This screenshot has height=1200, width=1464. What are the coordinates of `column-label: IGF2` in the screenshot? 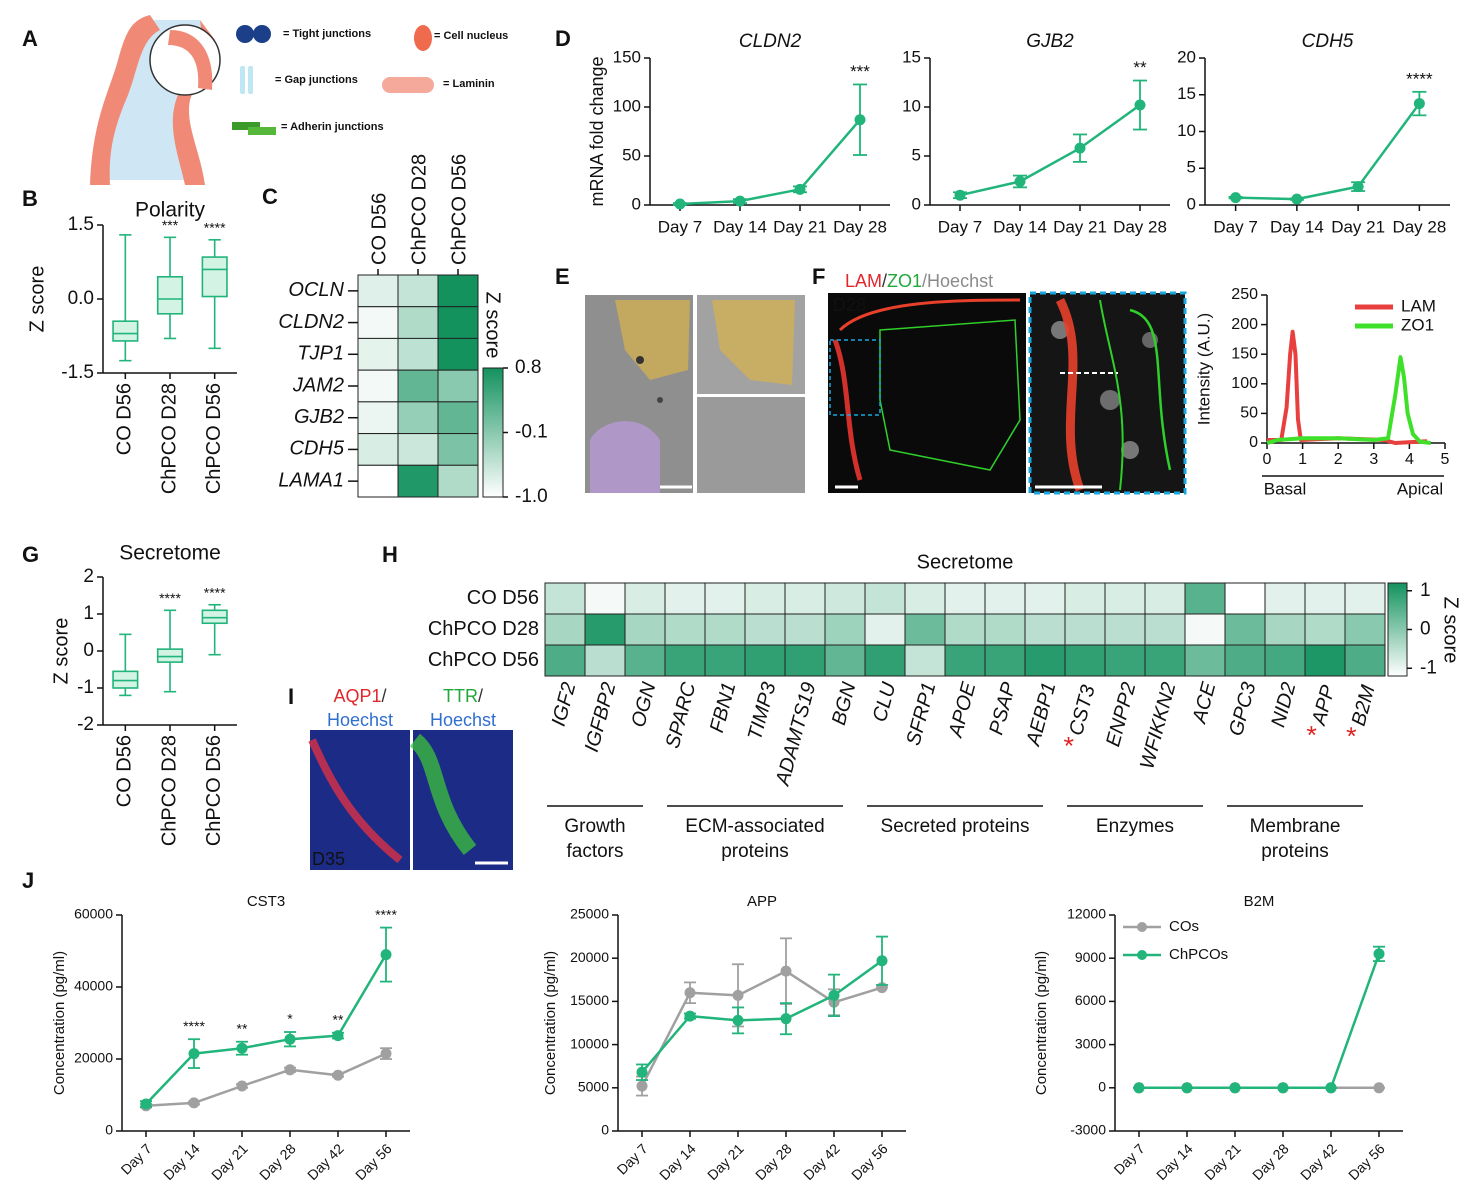 It's located at (564, 704).